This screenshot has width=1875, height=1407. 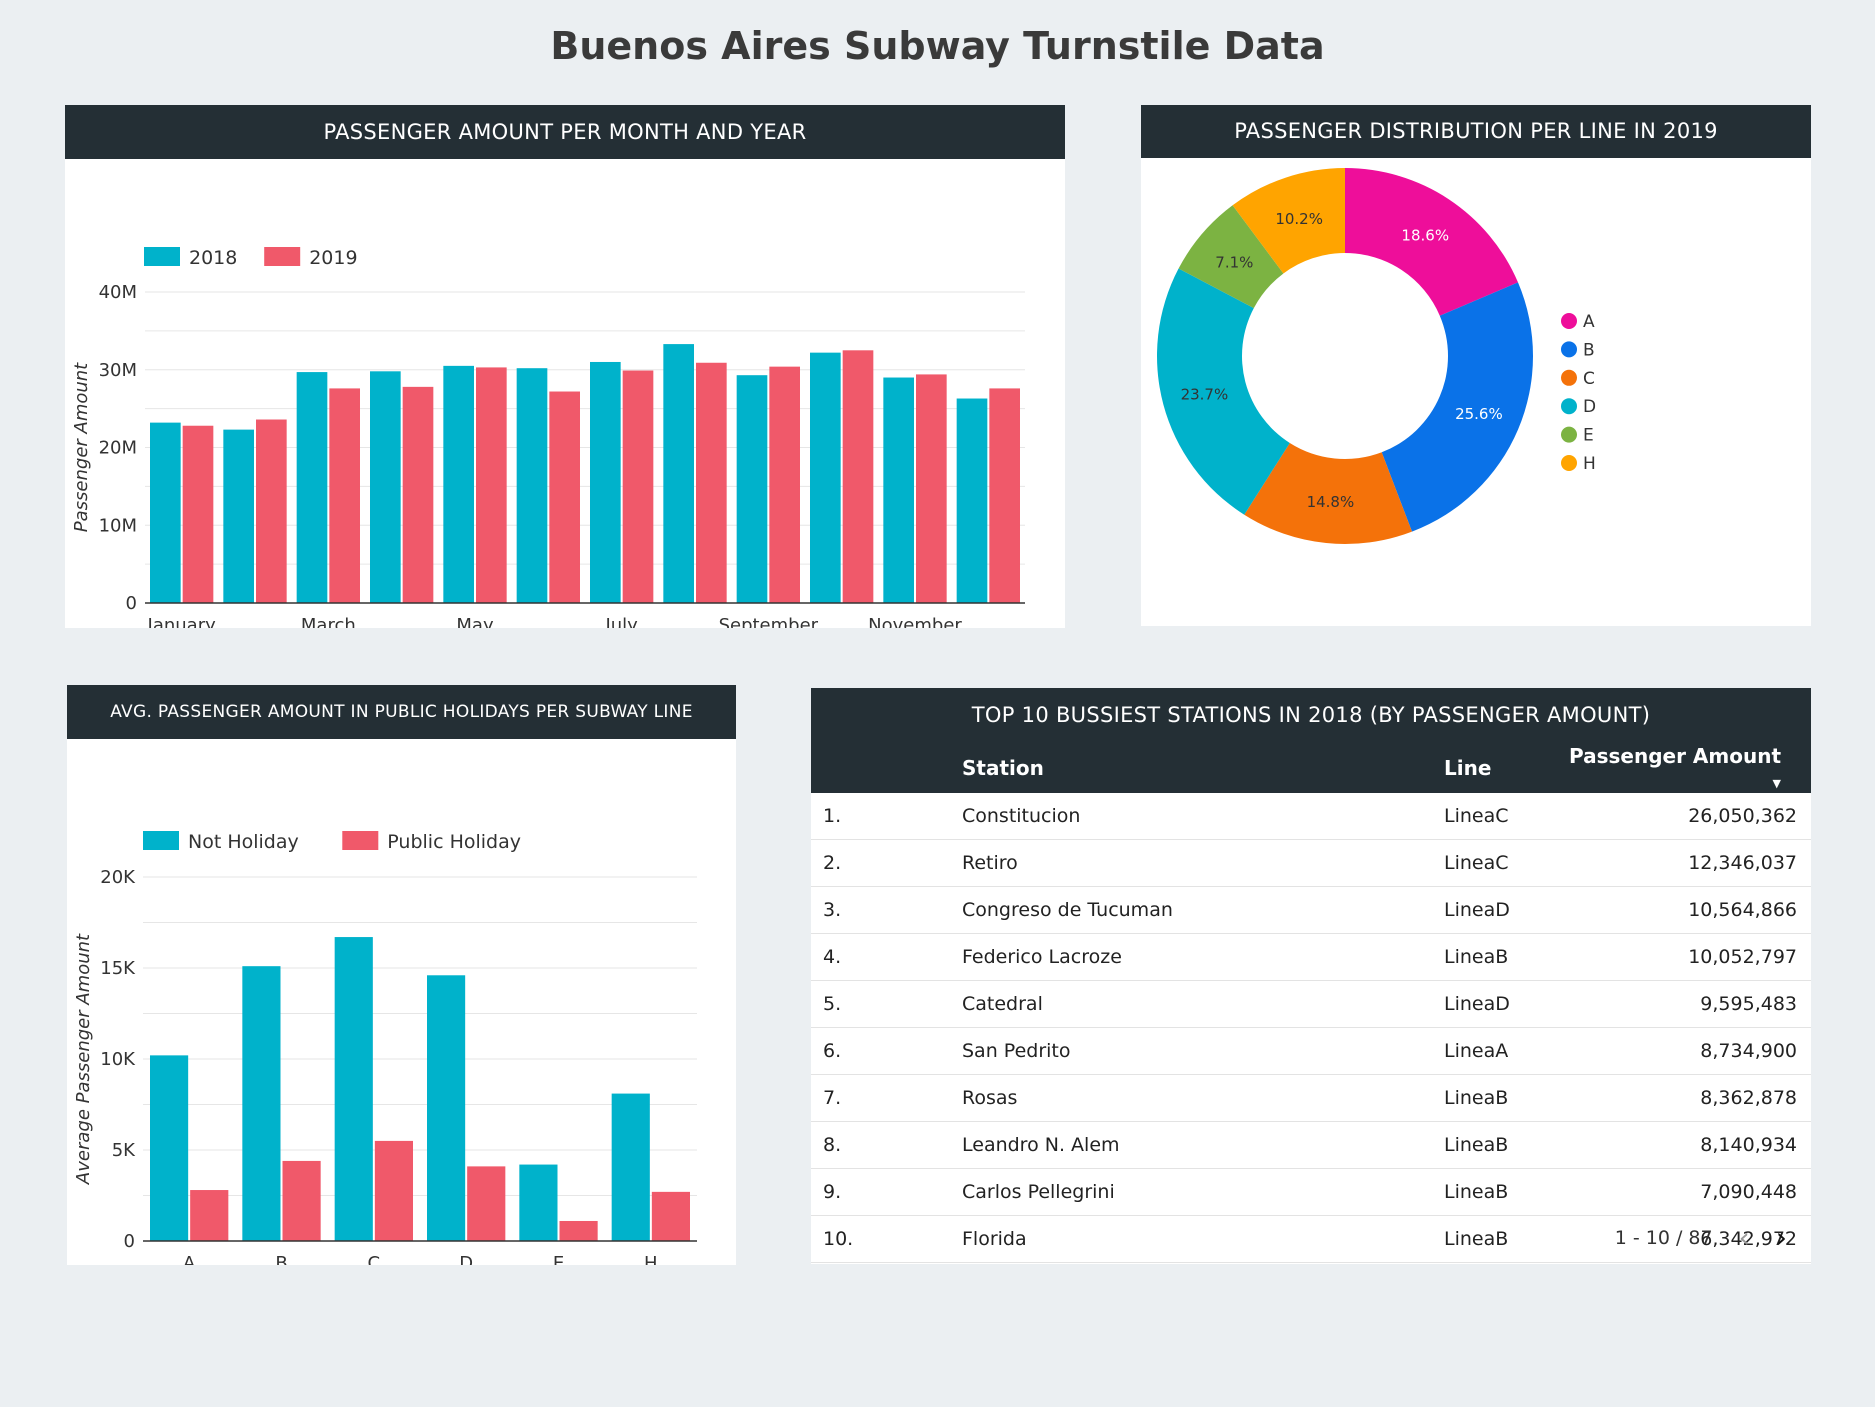 What do you see at coordinates (1589, 322) in the screenshot?
I see `legend-label: A` at bounding box center [1589, 322].